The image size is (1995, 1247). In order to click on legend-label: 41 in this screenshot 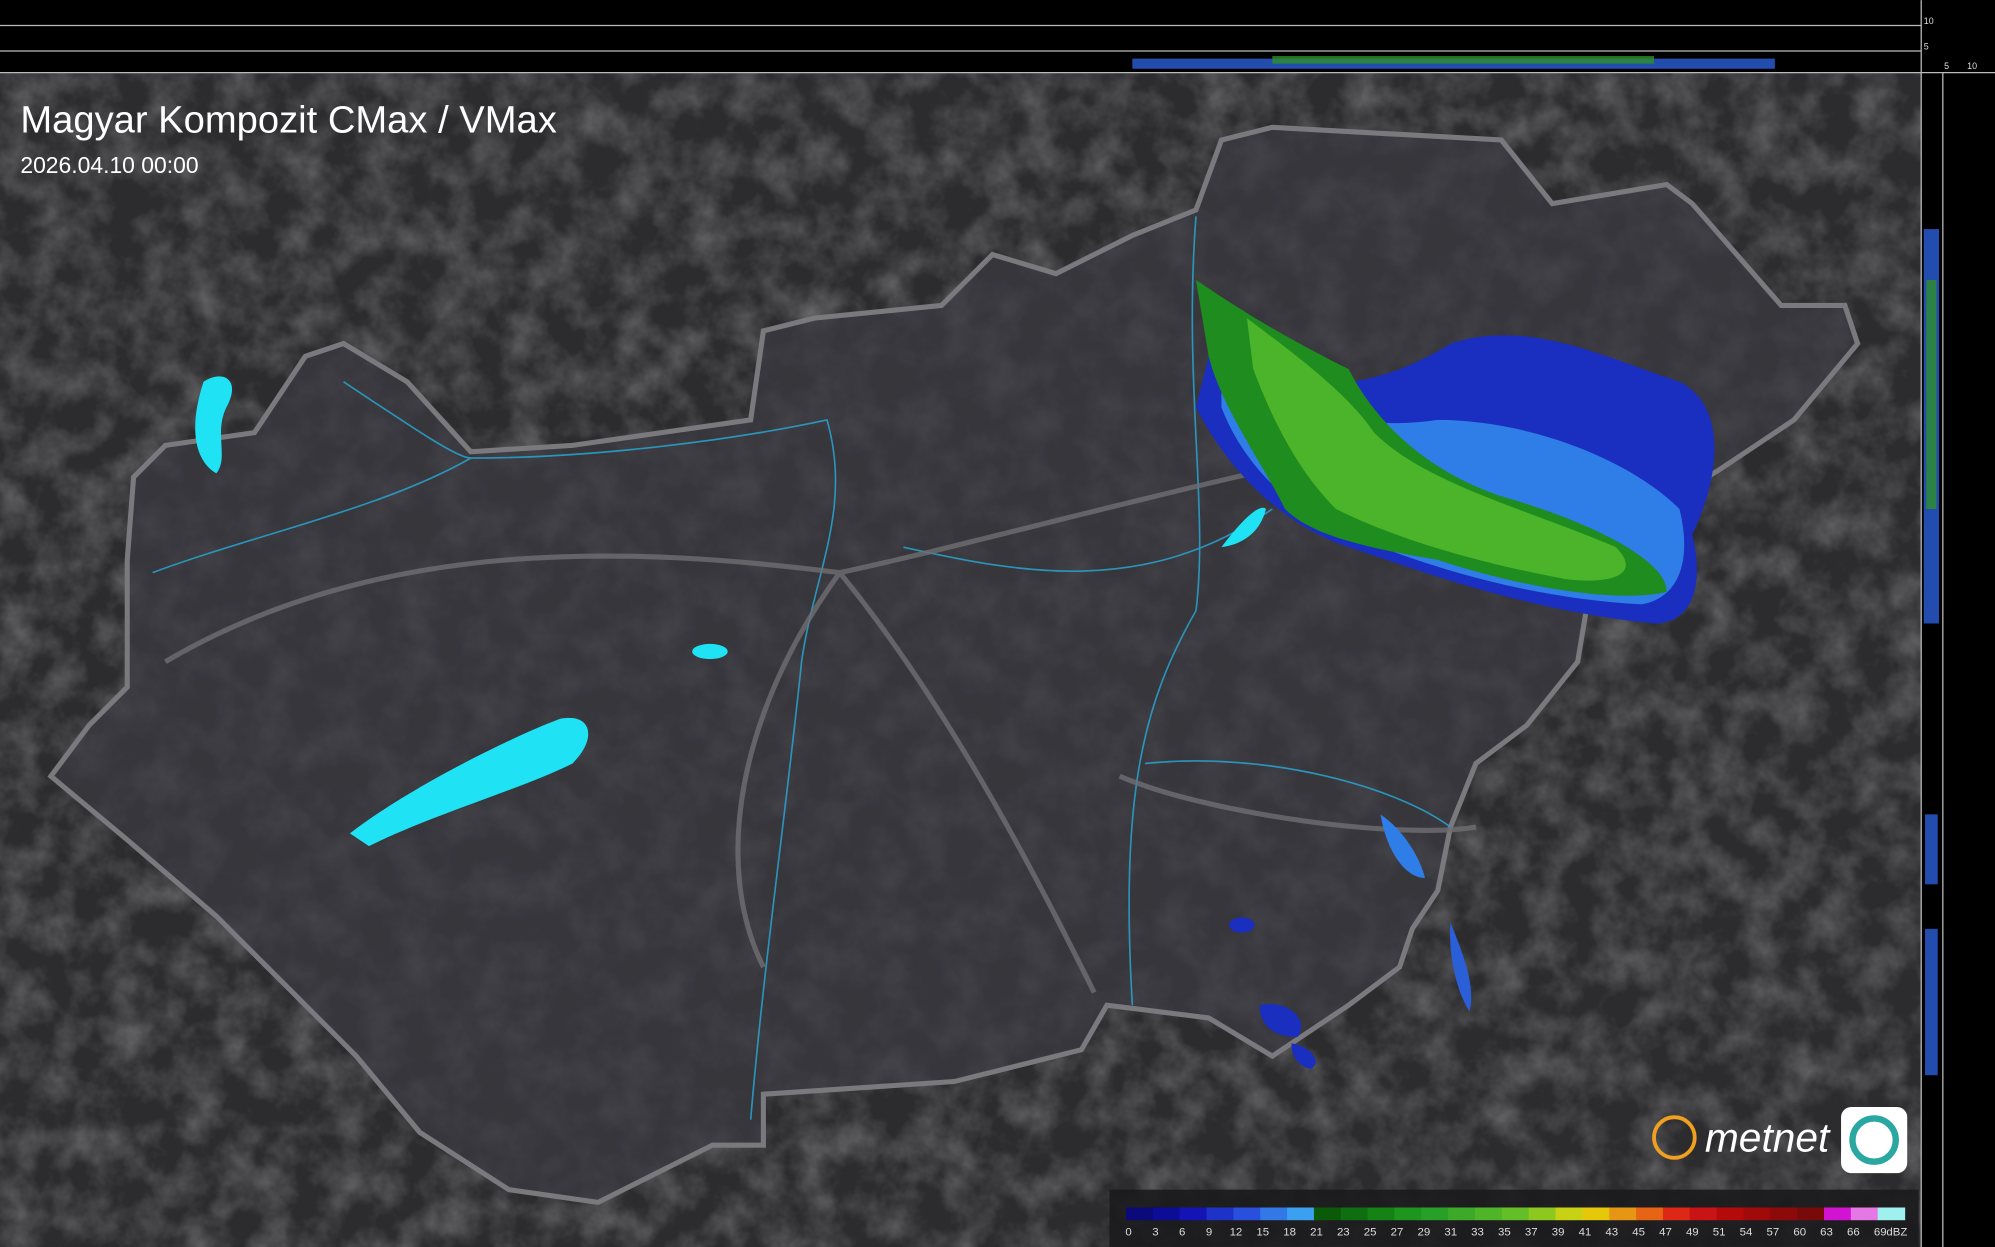, I will do `click(1585, 1232)`.